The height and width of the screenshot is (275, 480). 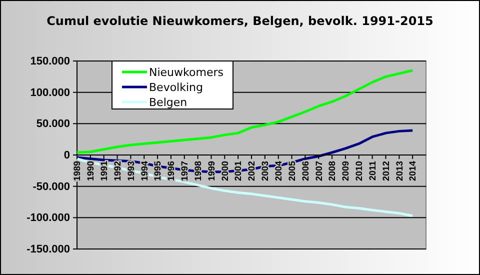 What do you see at coordinates (50, 62) in the screenshot?
I see `y-tick-label: 150.000` at bounding box center [50, 62].